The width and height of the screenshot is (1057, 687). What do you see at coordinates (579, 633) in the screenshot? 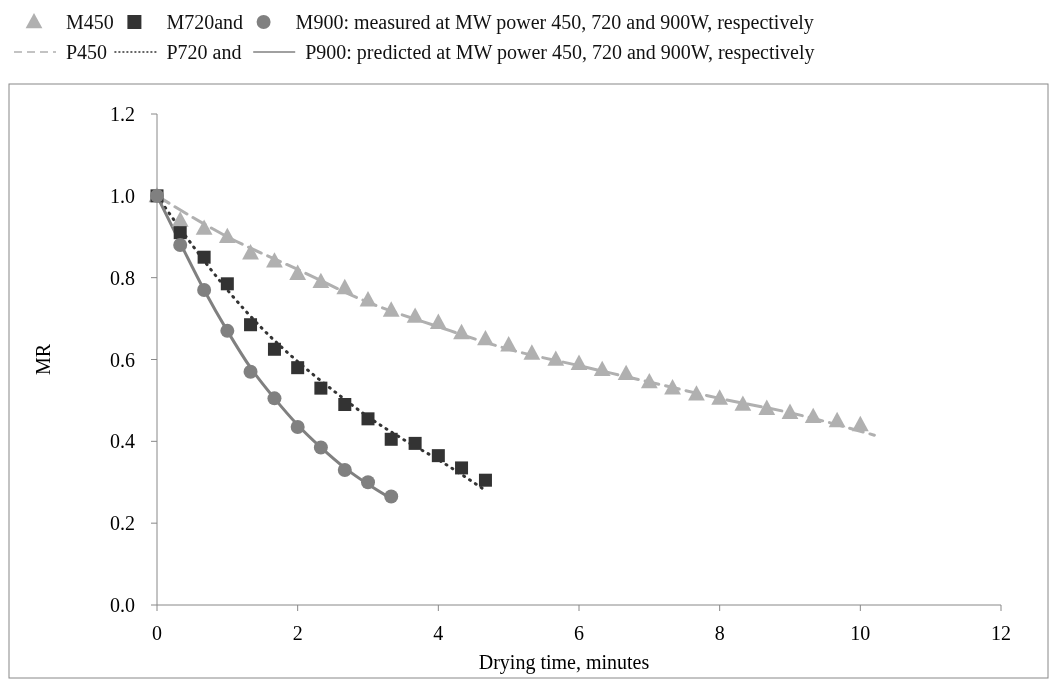
I see `x-tick-label: 6` at bounding box center [579, 633].